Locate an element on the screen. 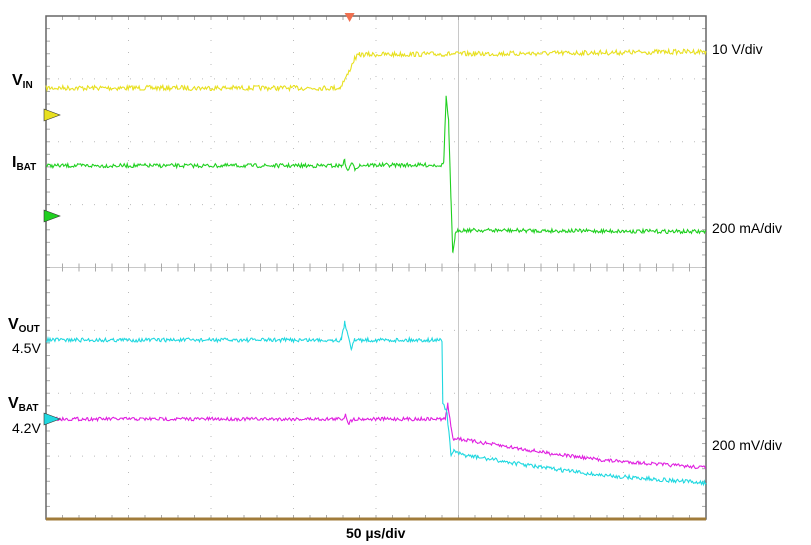 Image resolution: width=811 pixels, height=545 pixels. label-vin: VIN is located at coordinates (22, 81).